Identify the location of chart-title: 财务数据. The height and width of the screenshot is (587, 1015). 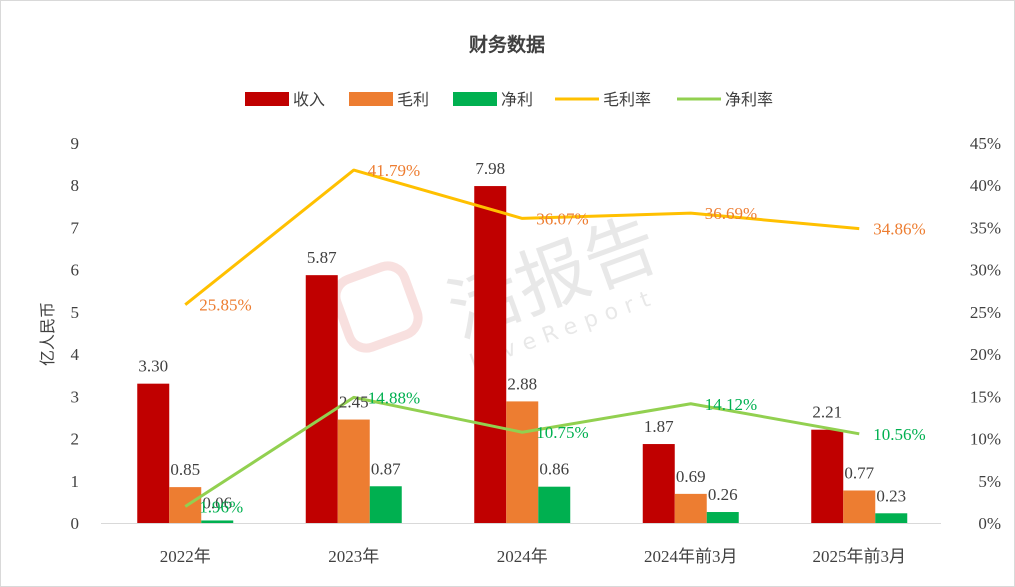
(507, 44).